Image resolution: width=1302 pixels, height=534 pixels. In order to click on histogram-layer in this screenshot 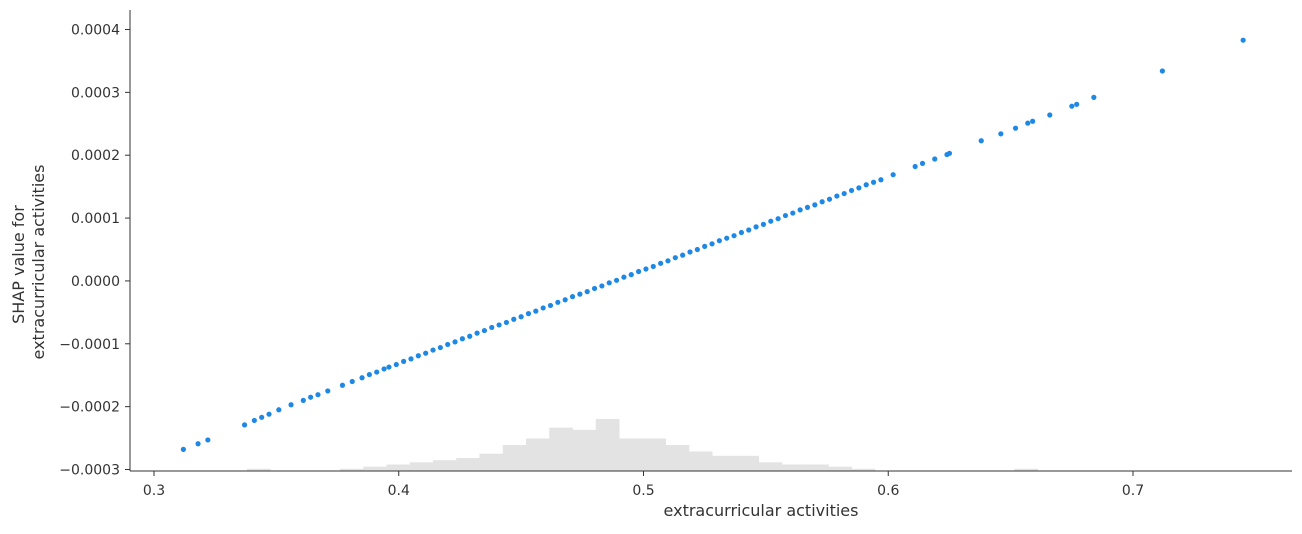, I will do `click(643, 445)`.